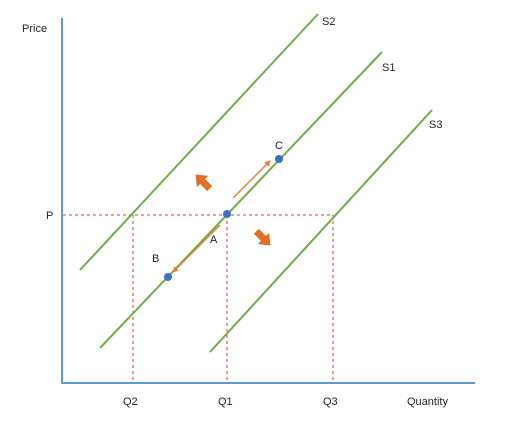 This screenshot has height=421, width=505. I want to click on price-p-label: P, so click(49, 216).